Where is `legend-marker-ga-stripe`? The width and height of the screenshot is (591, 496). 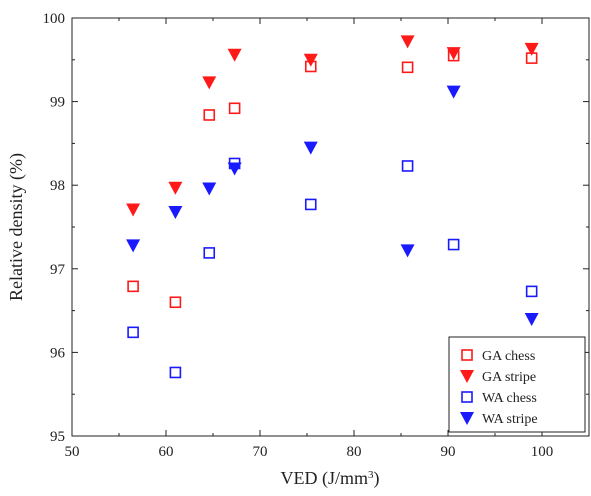
legend-marker-ga-stripe is located at coordinates (467, 376).